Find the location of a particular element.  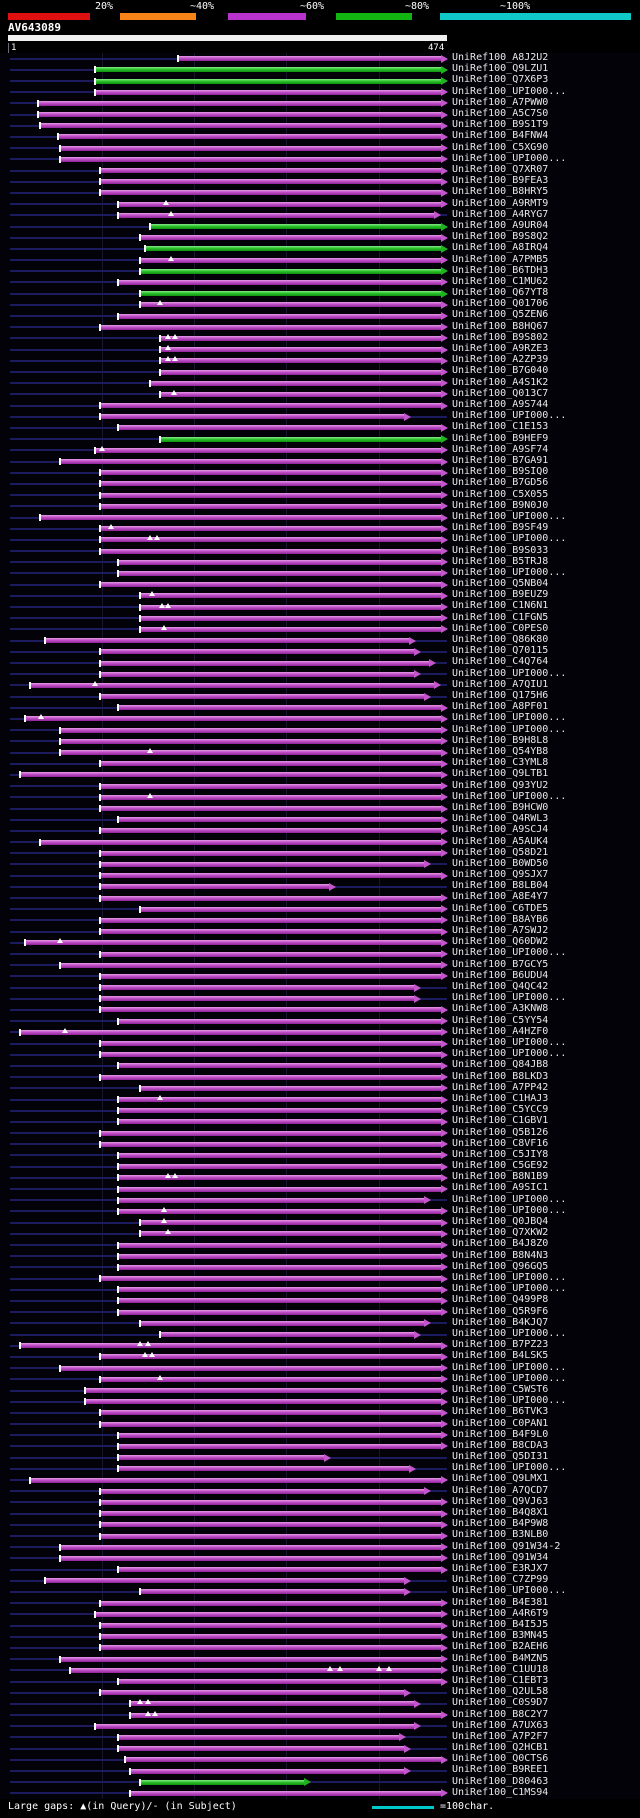

subject-id: UniRef100_B4FNW4 is located at coordinates (500, 136).